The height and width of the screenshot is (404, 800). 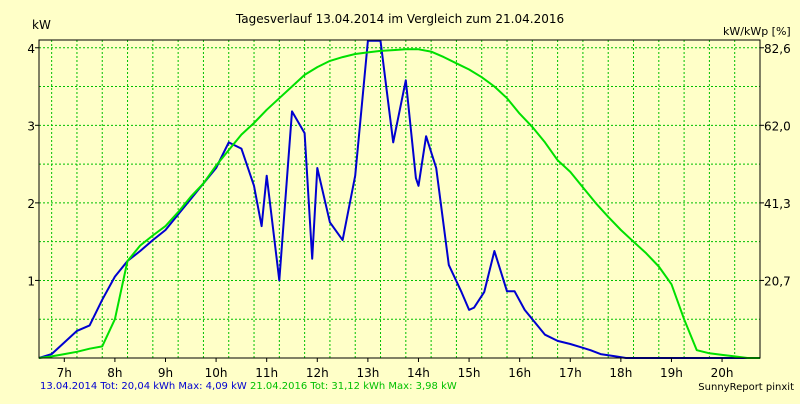 I want to click on x-tick-label-11: 18h, so click(x=620, y=373).